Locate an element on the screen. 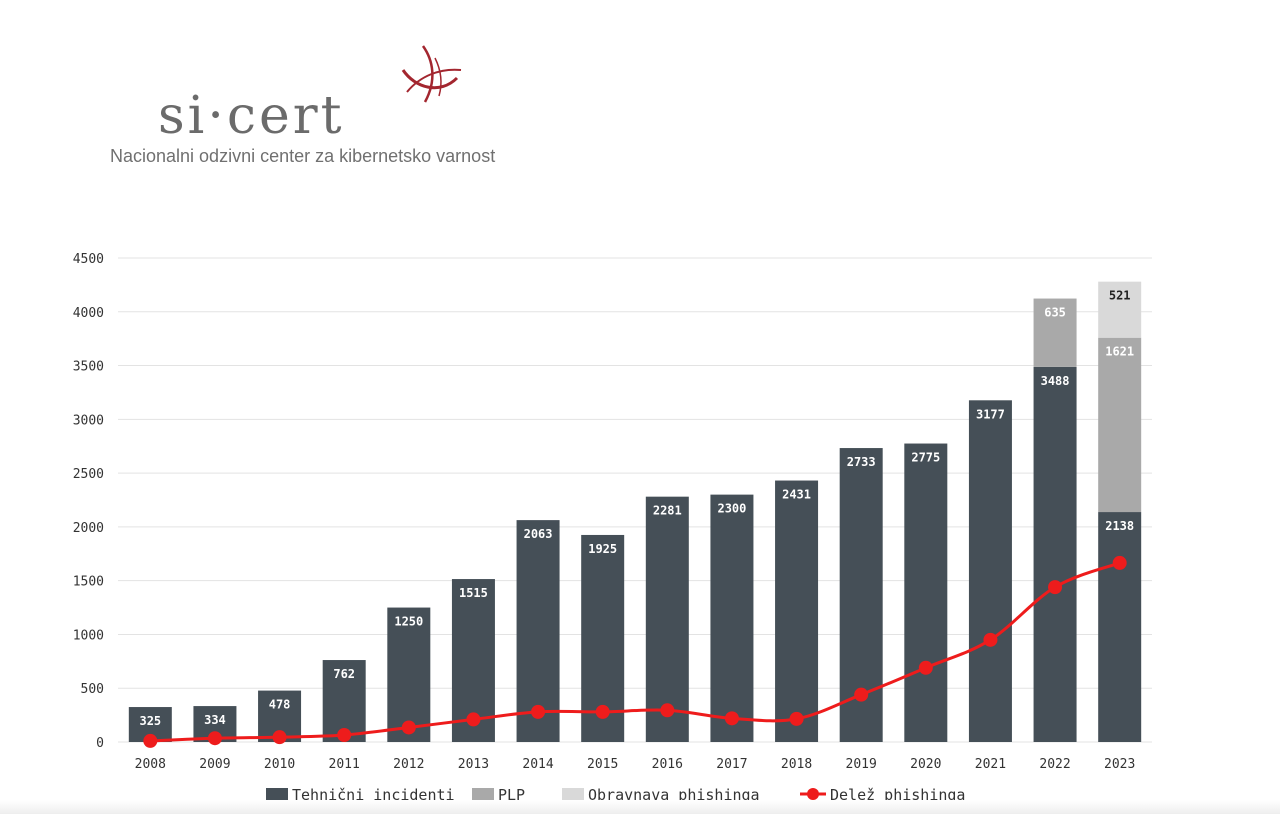 This screenshot has height=818, width=1280. data-label: 1925 is located at coordinates (602, 549).